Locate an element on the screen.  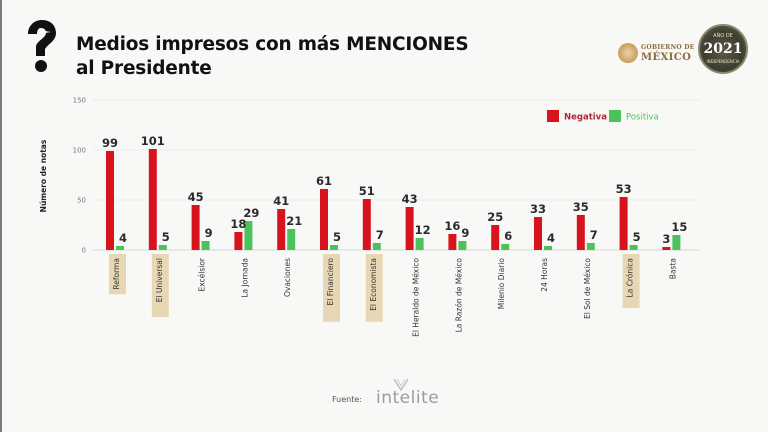
x-tick-label: Ovaciones is located at coordinates (287, 277).